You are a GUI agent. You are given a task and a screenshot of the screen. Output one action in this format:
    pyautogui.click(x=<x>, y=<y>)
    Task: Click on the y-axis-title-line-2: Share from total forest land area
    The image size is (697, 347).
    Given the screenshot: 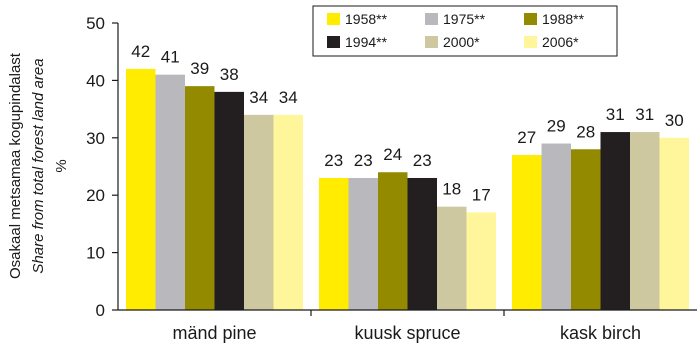 What is the action you would take?
    pyautogui.click(x=38, y=165)
    